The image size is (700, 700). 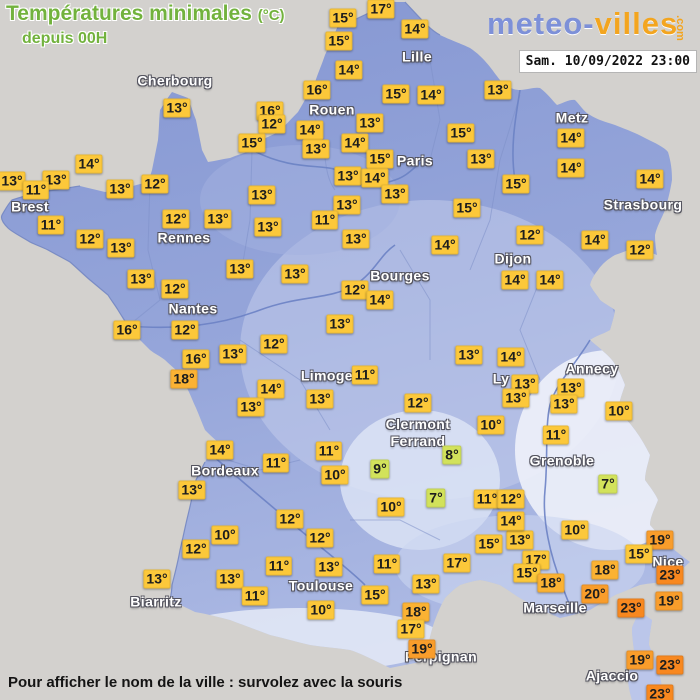 I want to click on temperature-label: 17°, so click(x=411, y=629).